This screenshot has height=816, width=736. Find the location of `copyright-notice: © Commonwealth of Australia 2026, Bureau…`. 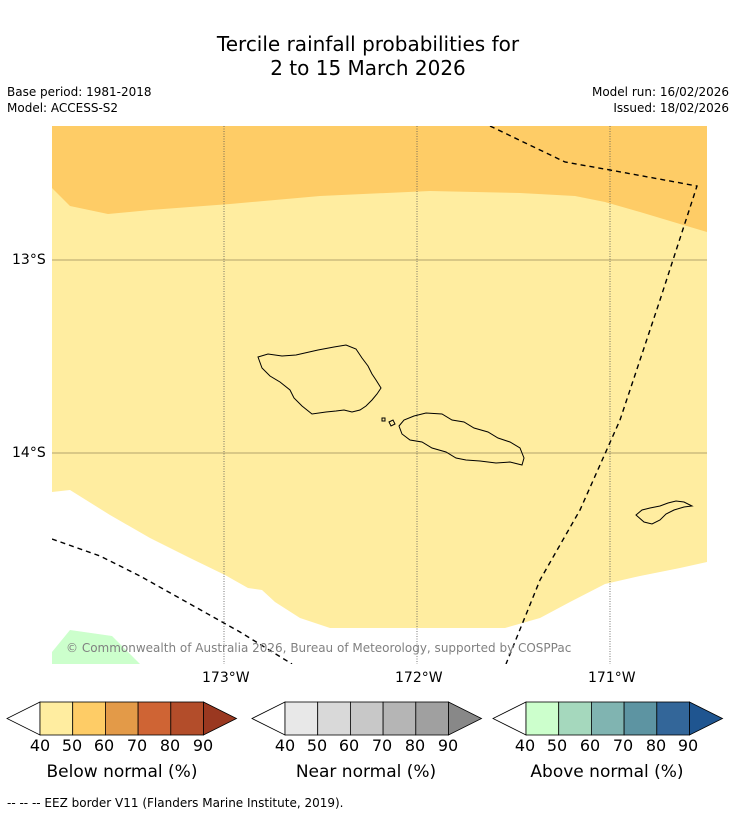

copyright-notice: © Commonwealth of Australia 2026, Bureau… is located at coordinates (319, 648).